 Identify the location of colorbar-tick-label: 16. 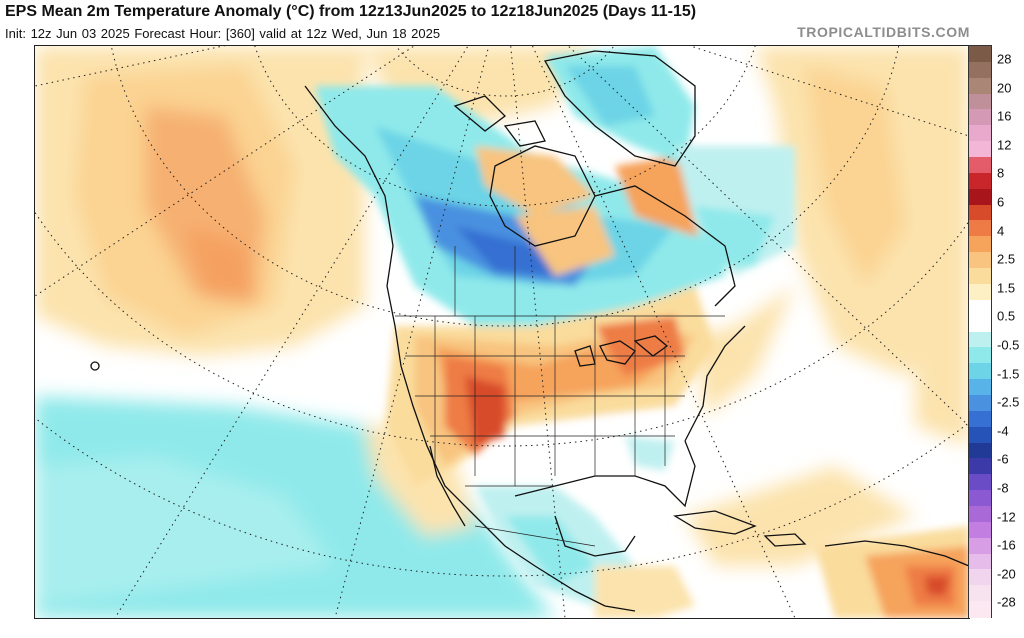
(1004, 116).